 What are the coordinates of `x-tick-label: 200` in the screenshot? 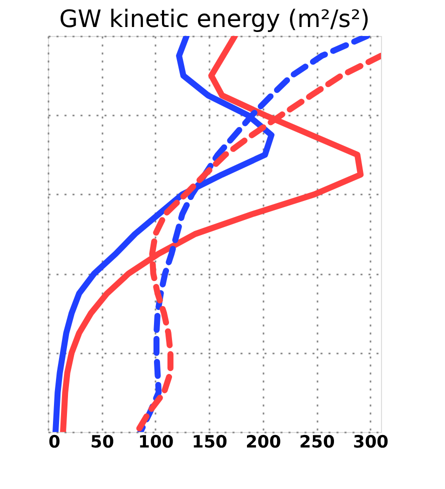 It's located at (264, 442).